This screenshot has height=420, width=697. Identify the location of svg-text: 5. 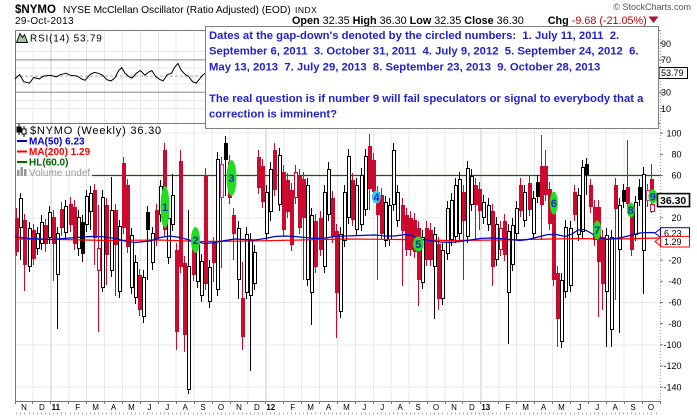
(418, 245).